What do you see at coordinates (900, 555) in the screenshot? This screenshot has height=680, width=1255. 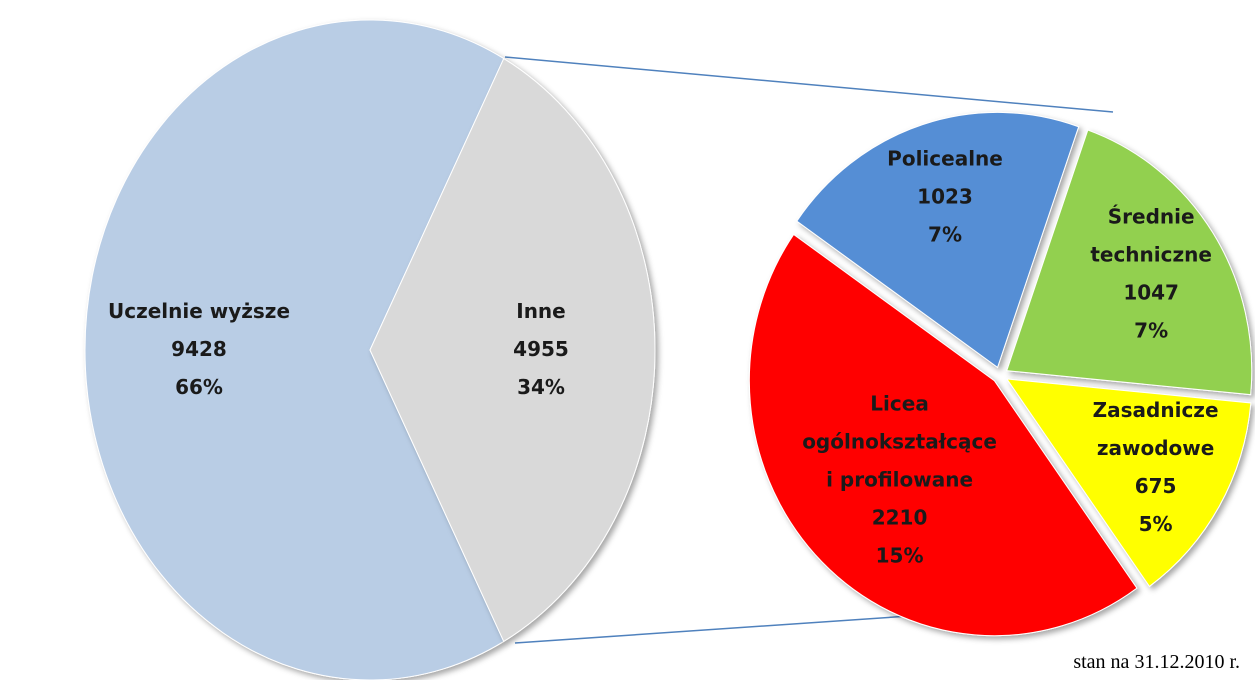 I see `slice-label-line: 15%` at bounding box center [900, 555].